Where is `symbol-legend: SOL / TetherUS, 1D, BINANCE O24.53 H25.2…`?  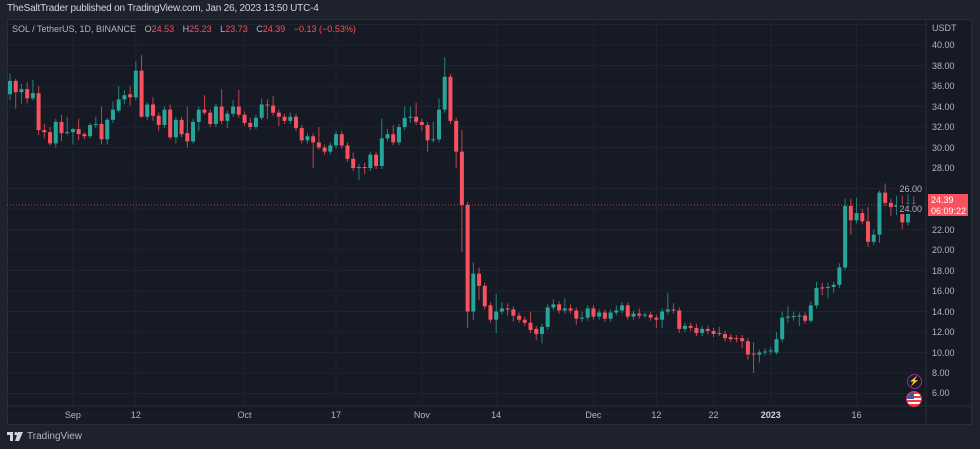 symbol-legend: SOL / TetherUS, 1D, BINANCE O24.53 H25.2… is located at coordinates (184, 29).